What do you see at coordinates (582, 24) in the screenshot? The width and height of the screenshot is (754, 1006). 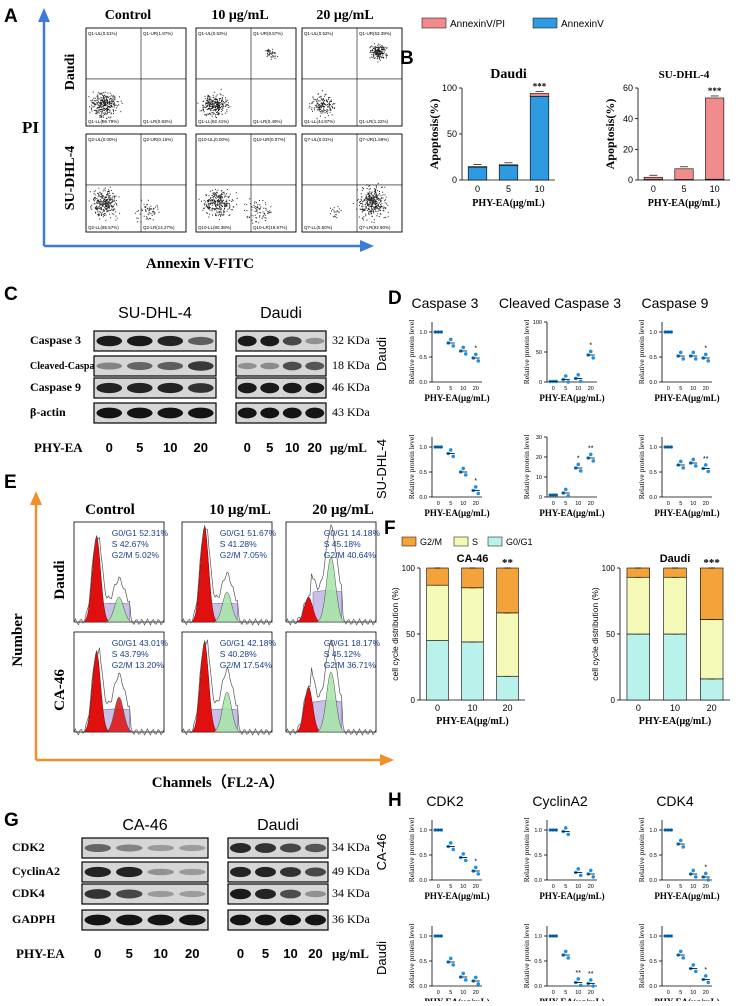 I see `legend-annexin: AnnexinV` at bounding box center [582, 24].